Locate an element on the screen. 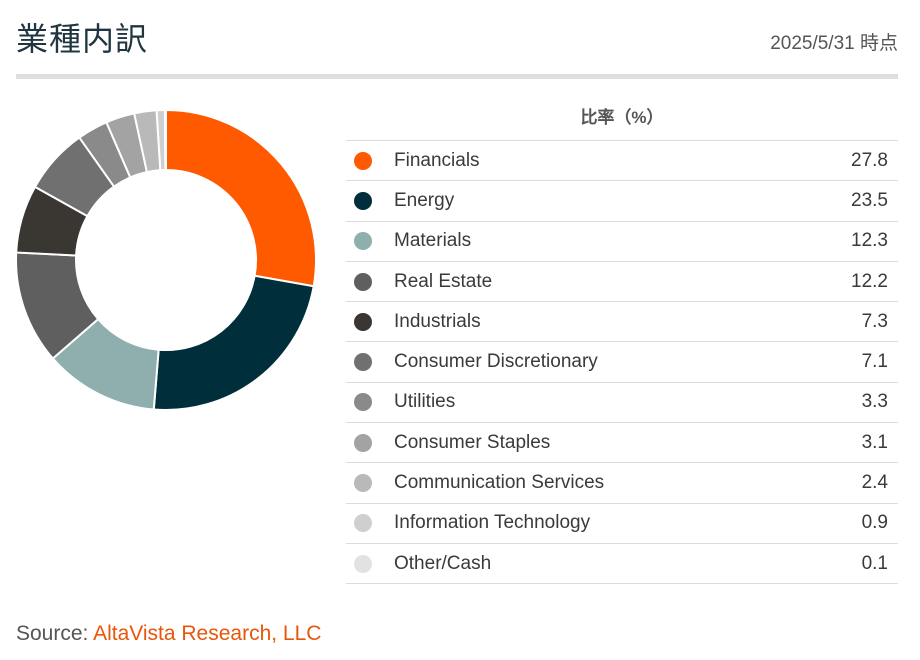 This screenshot has width=920, height=660. category-label: Consumer Staples is located at coordinates (472, 442).